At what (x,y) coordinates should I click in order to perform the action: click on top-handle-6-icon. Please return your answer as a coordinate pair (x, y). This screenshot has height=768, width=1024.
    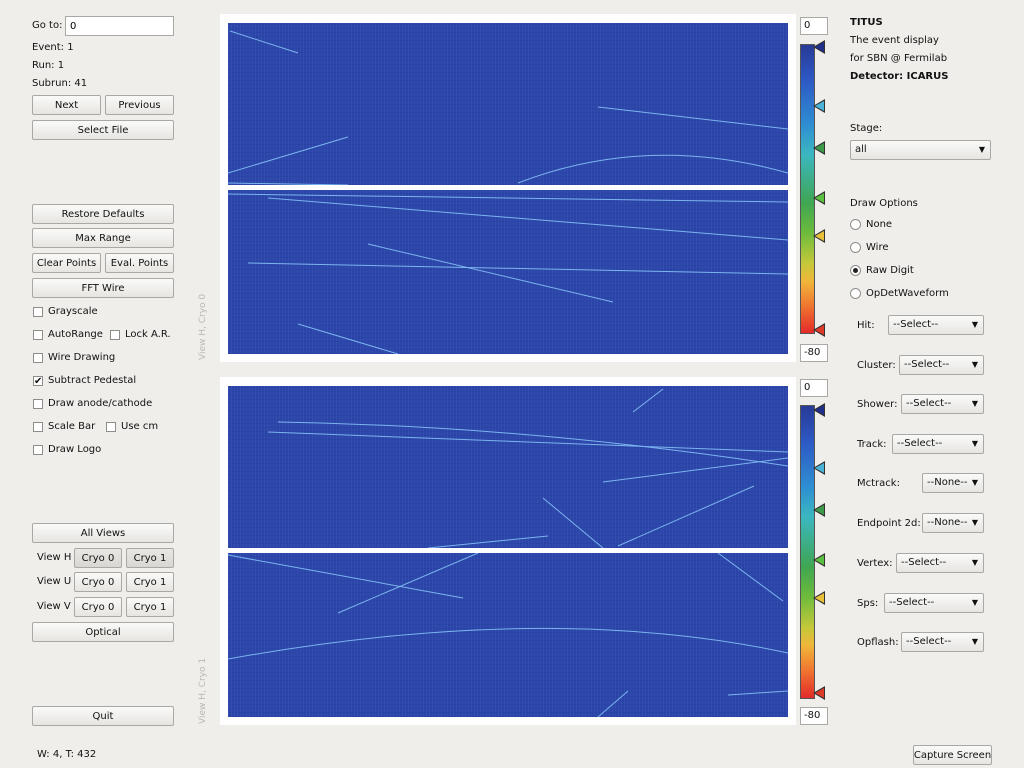
    Looking at the image, I should click on (819, 330).